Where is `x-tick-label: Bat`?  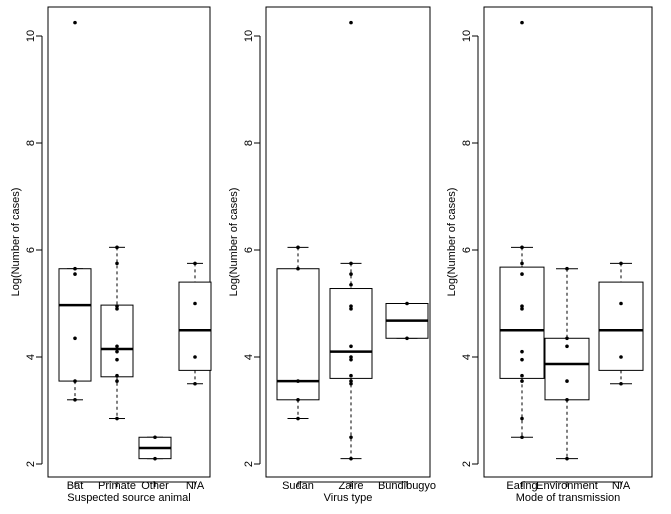 x-tick-label: Bat is located at coordinates (75, 486).